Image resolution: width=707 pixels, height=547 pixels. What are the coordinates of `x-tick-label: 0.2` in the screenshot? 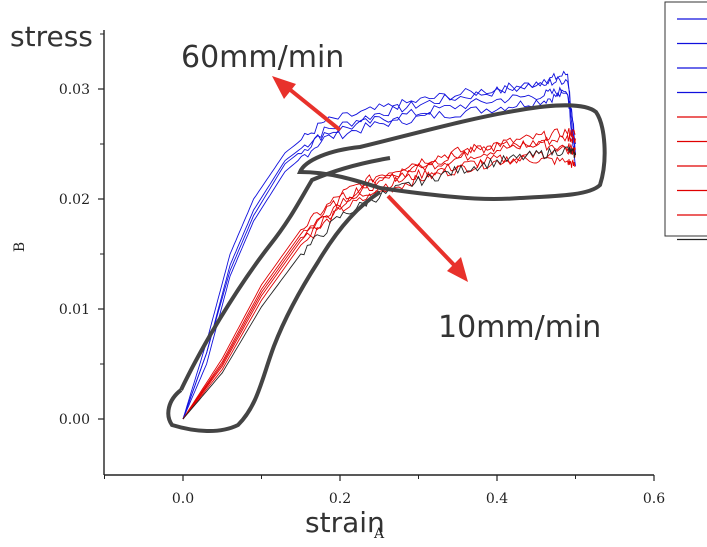 It's located at (340, 499).